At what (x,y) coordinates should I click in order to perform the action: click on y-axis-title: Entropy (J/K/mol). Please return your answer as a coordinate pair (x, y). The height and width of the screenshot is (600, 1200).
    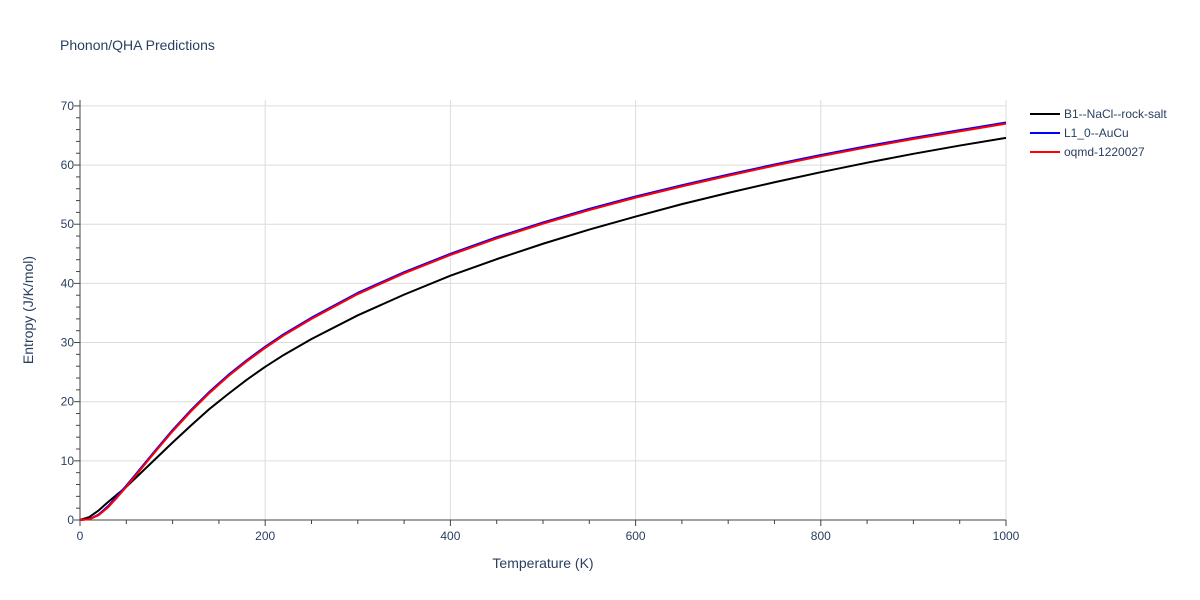
    Looking at the image, I should click on (28, 310).